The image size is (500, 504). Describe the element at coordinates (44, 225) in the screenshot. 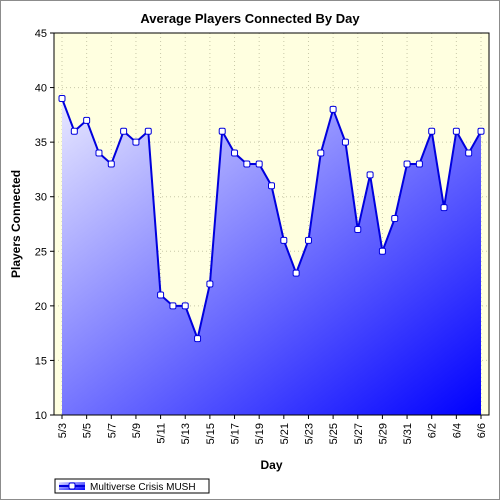

I see `y-axis-ticks: 10 15 20 25 30 35 40 45` at that location.